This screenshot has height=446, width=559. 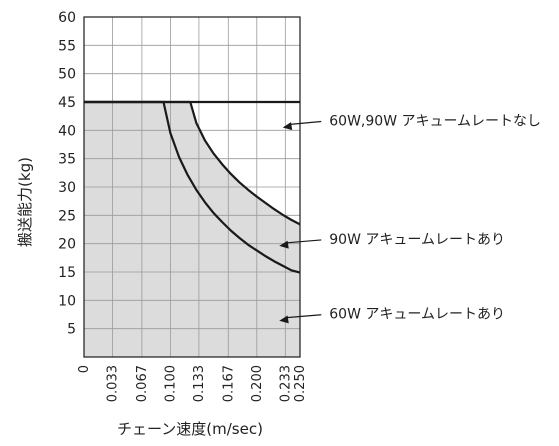 What do you see at coordinates (67, 46) in the screenshot?
I see `y-tick-label: 55` at bounding box center [67, 46].